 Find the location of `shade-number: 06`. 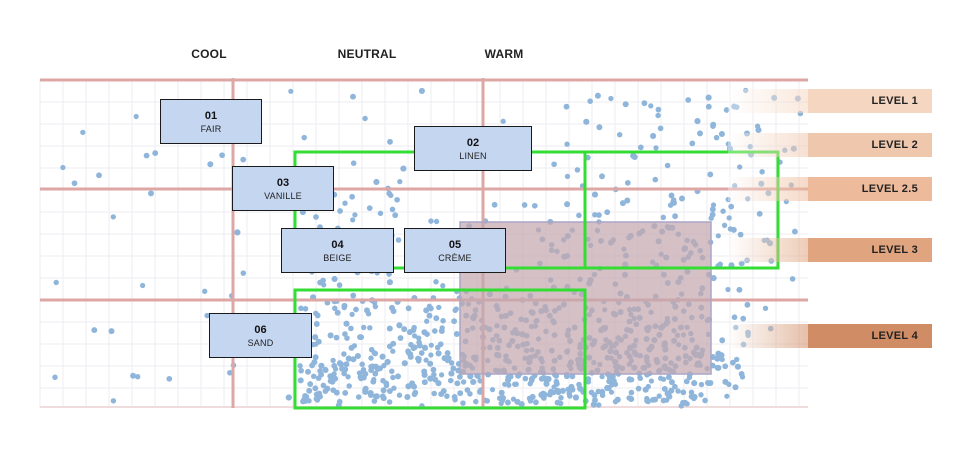

shade-number: 06 is located at coordinates (260, 330).